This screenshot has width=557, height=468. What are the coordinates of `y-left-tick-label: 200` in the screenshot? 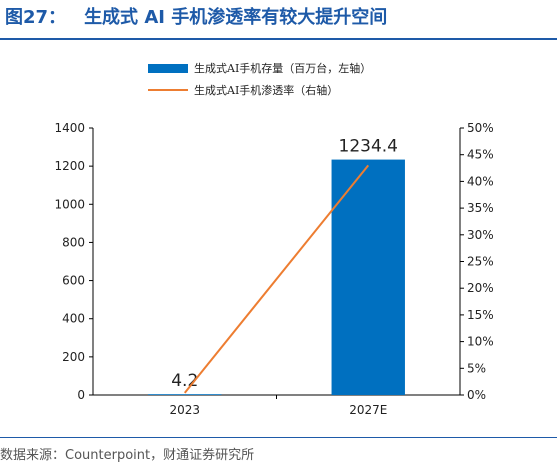 It's located at (73, 357).